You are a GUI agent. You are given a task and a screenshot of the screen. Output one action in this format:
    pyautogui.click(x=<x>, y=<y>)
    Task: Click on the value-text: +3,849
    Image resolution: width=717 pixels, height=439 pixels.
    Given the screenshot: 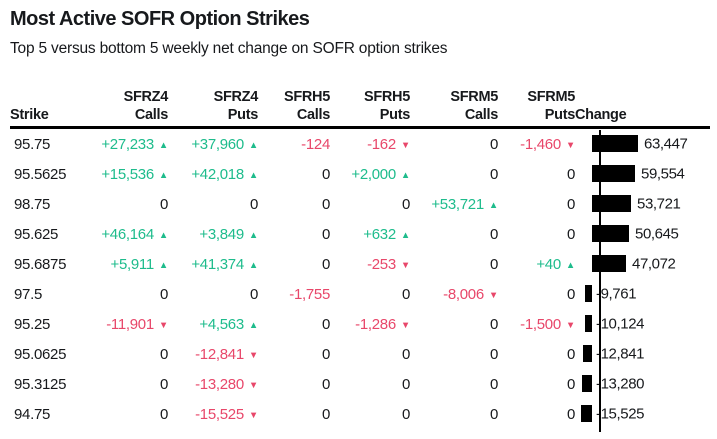 What is the action you would take?
    pyautogui.click(x=221, y=234)
    